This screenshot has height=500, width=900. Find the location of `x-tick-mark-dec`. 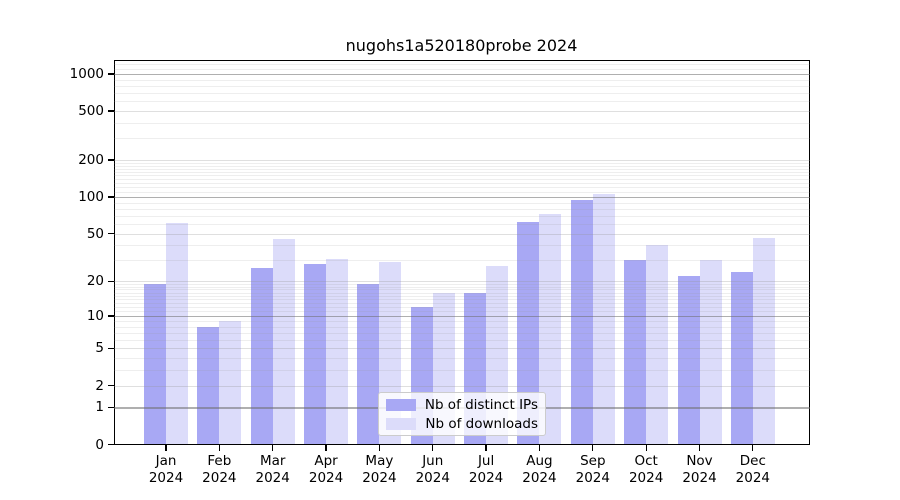

x-tick-mark-dec is located at coordinates (753, 447).